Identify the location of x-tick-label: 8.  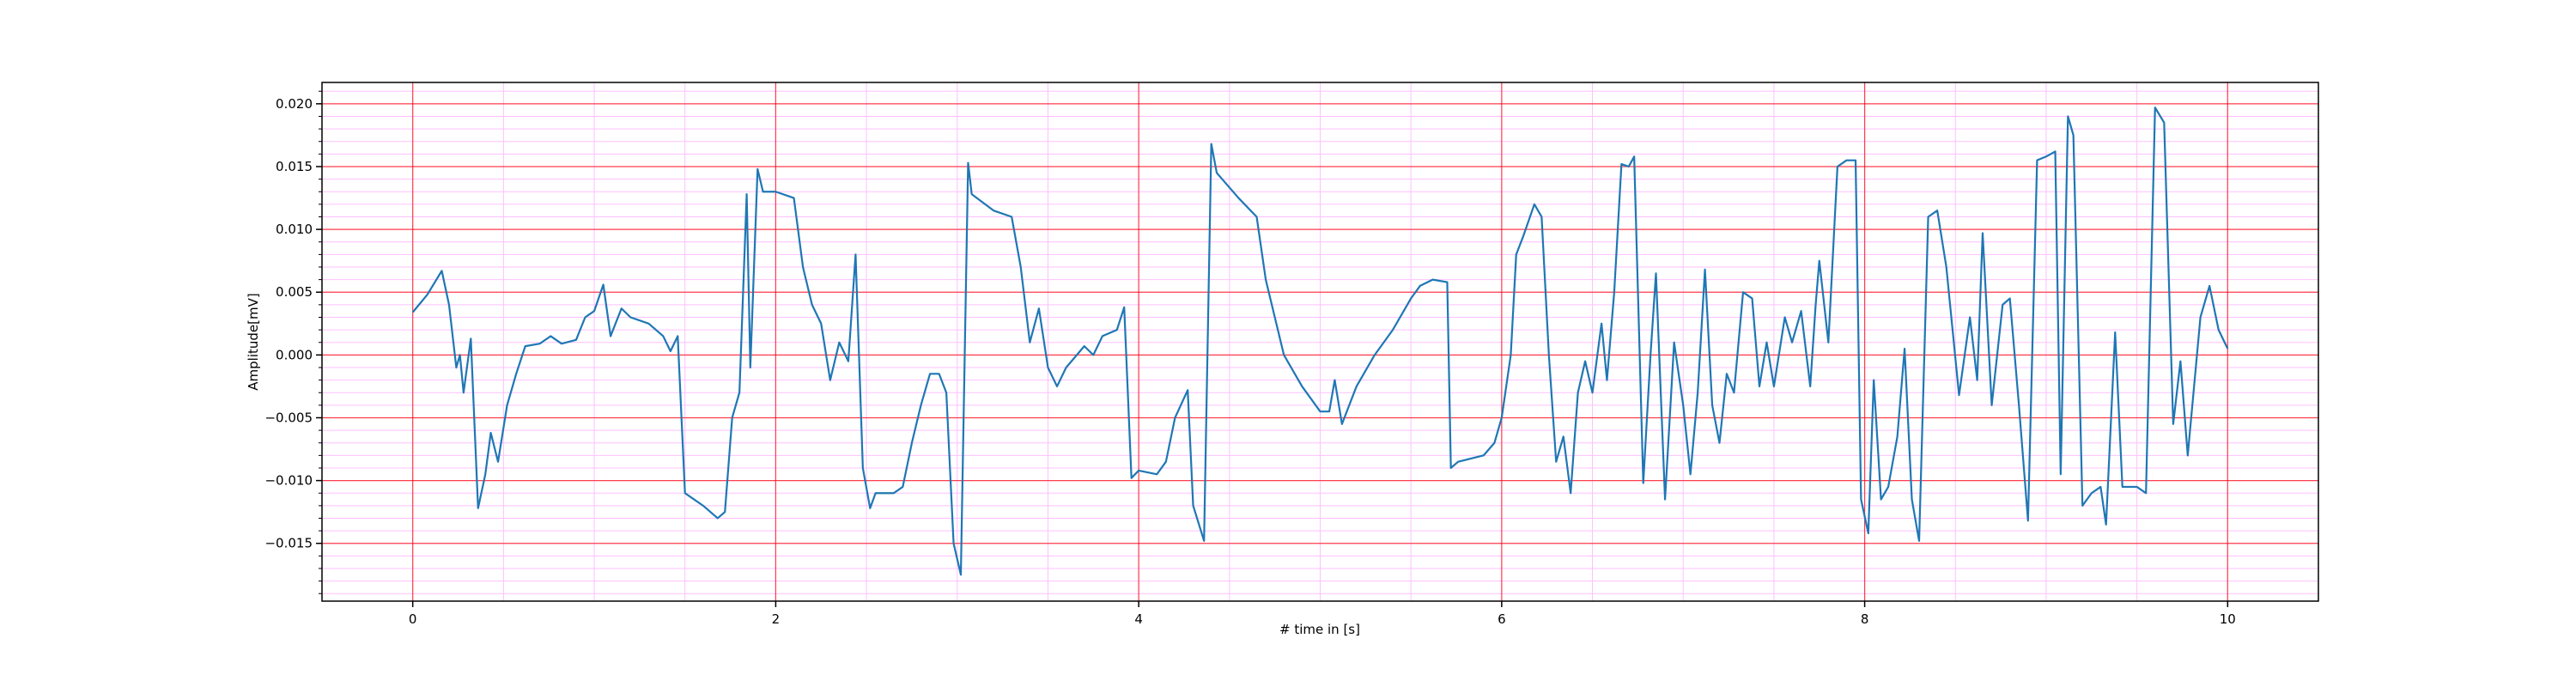
(1865, 619).